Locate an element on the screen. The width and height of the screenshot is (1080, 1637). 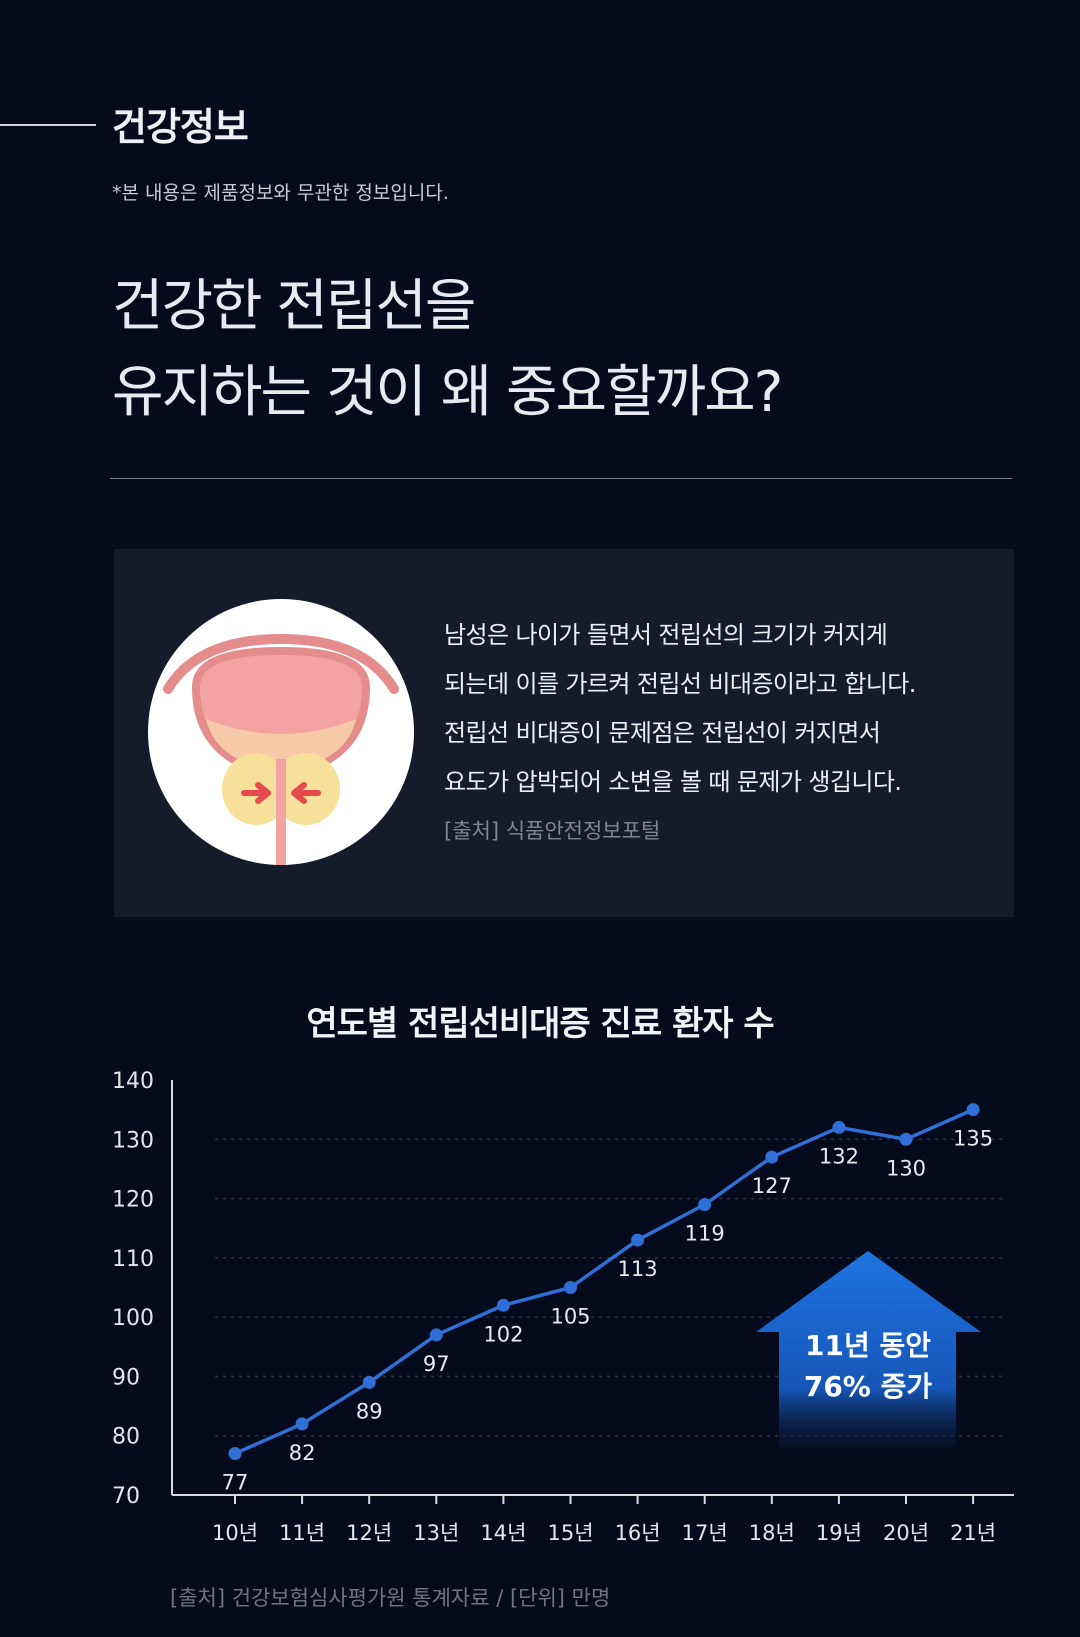
chart-source: [출처] 건강보험심사평가원 통계자료 / [단위] 만명 is located at coordinates (390, 1598).